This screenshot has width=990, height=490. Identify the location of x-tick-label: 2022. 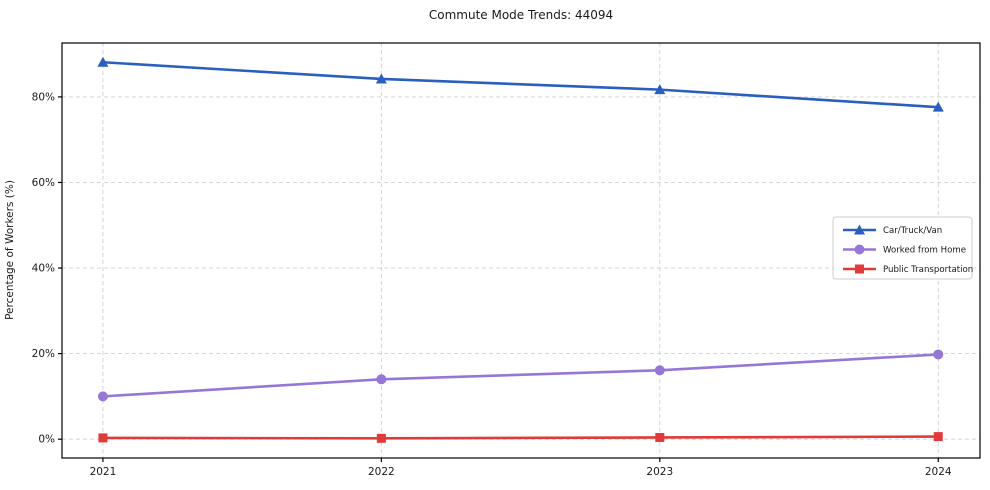
(381, 472).